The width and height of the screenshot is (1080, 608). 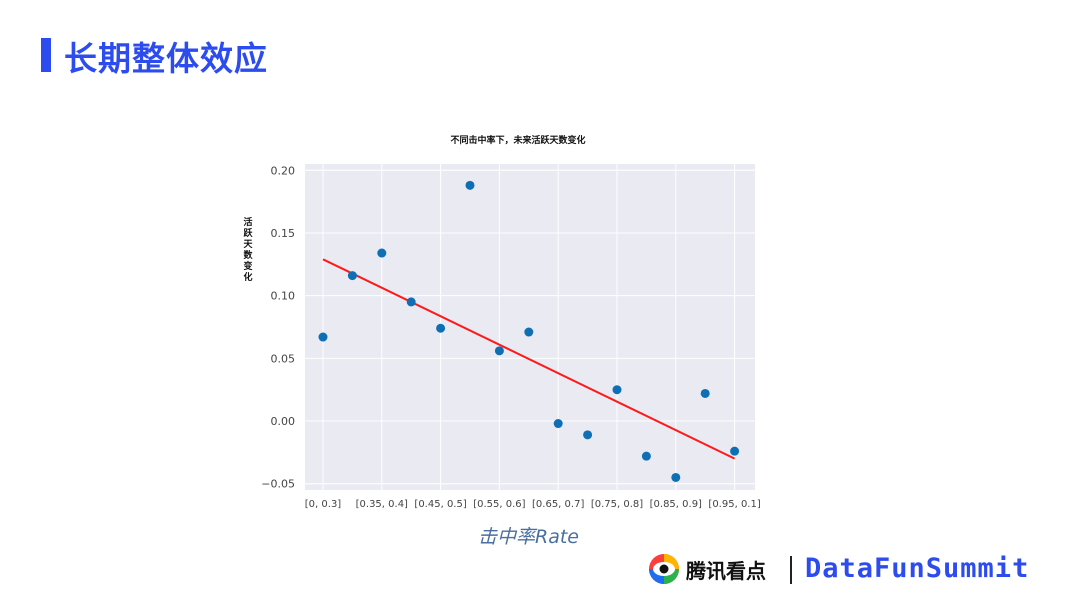 What do you see at coordinates (726, 570) in the screenshot?
I see `logo-text: 腾讯看点` at bounding box center [726, 570].